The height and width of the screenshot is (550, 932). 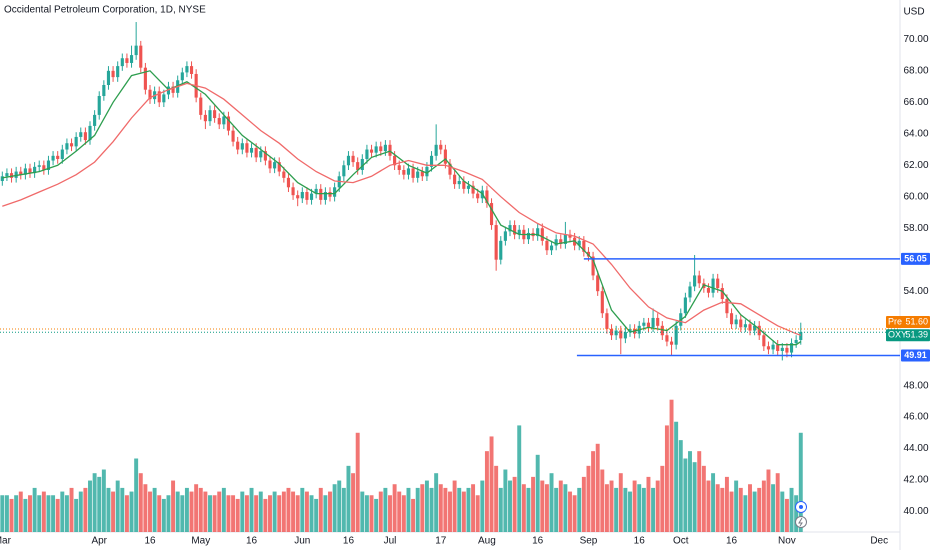 I want to click on y-tick-label: 48.00, so click(x=915, y=385).